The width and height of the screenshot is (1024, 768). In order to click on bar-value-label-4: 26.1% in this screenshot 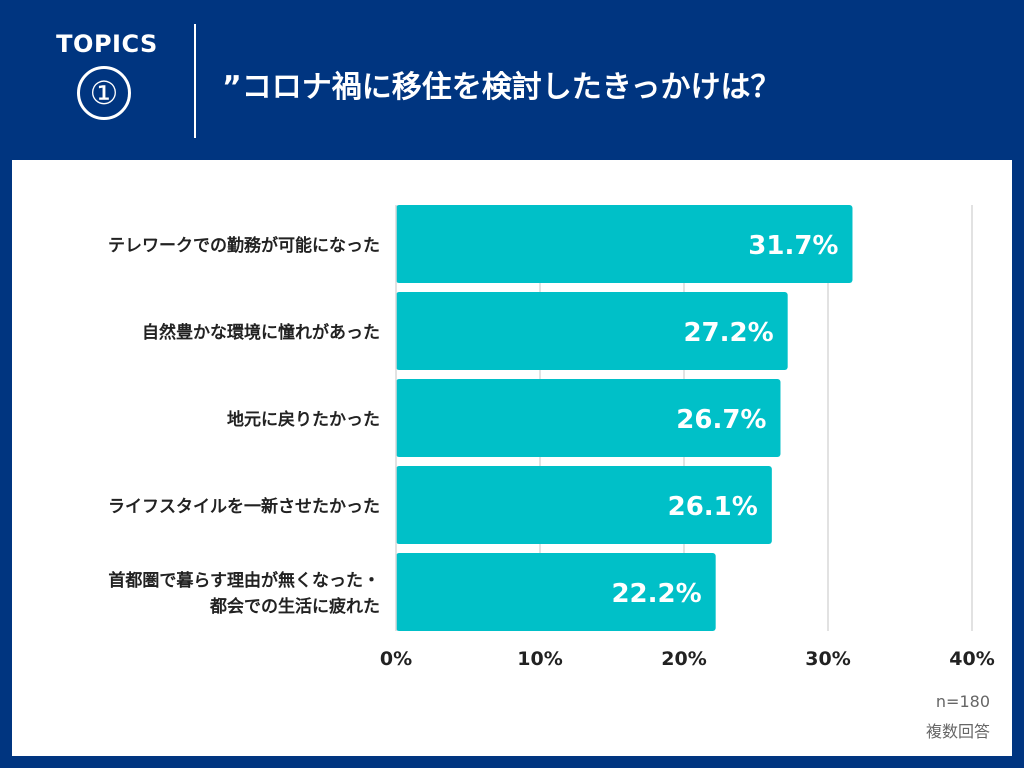, I will do `click(713, 507)`.